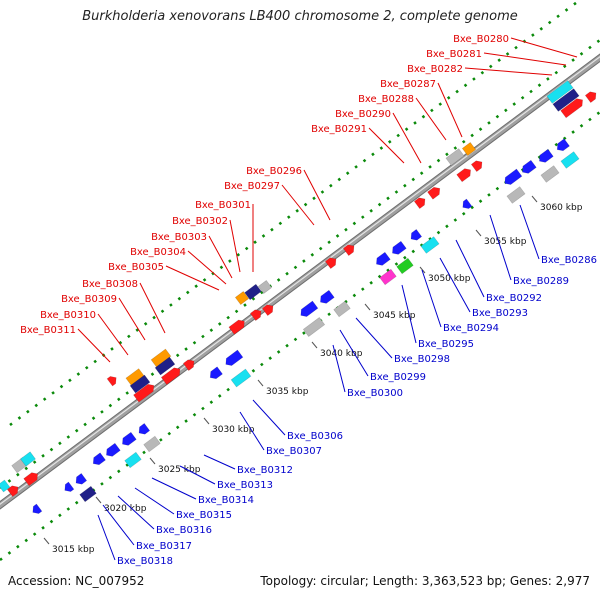 The image size is (600, 600). I want to click on bottom-label-14: Bxe_B0314, so click(226, 500).